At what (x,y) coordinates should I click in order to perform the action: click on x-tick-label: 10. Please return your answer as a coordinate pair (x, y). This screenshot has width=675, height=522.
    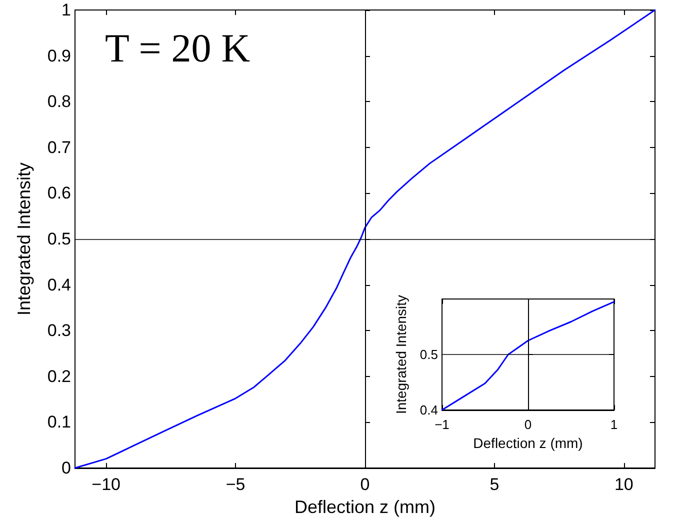
    Looking at the image, I should click on (624, 484).